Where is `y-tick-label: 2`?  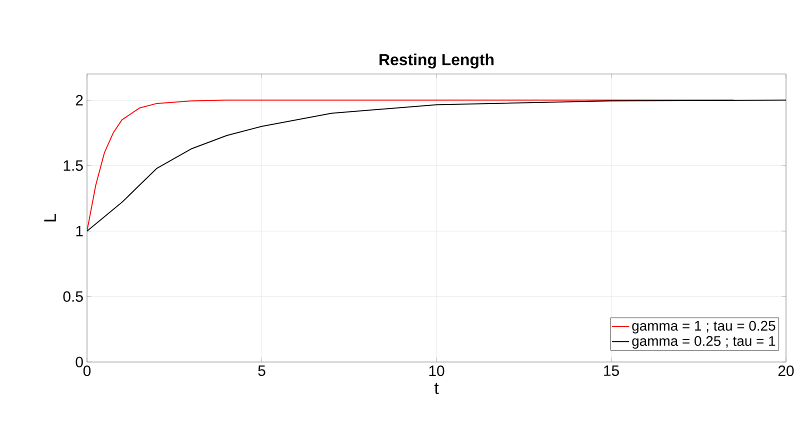
y-tick-label: 2 is located at coordinates (79, 100).